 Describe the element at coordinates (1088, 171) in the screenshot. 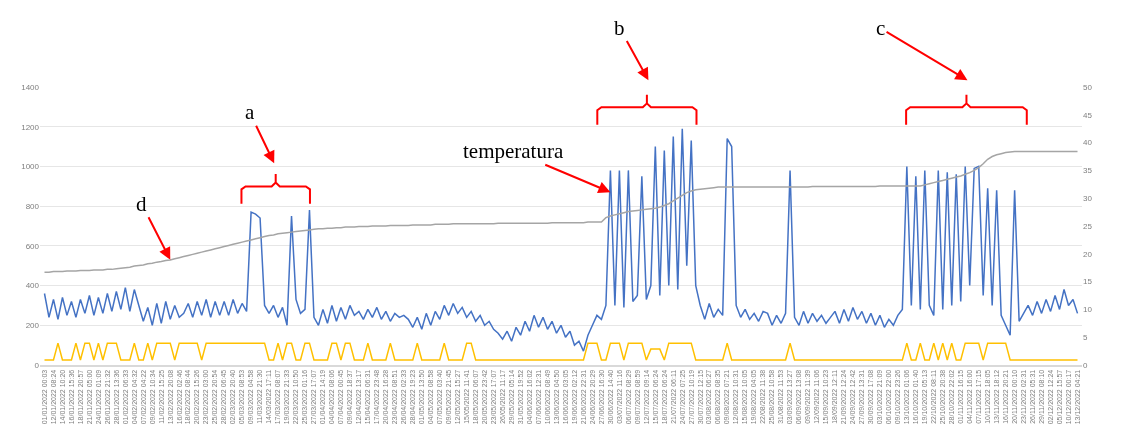

I see `y2-tick-label: 35` at that location.